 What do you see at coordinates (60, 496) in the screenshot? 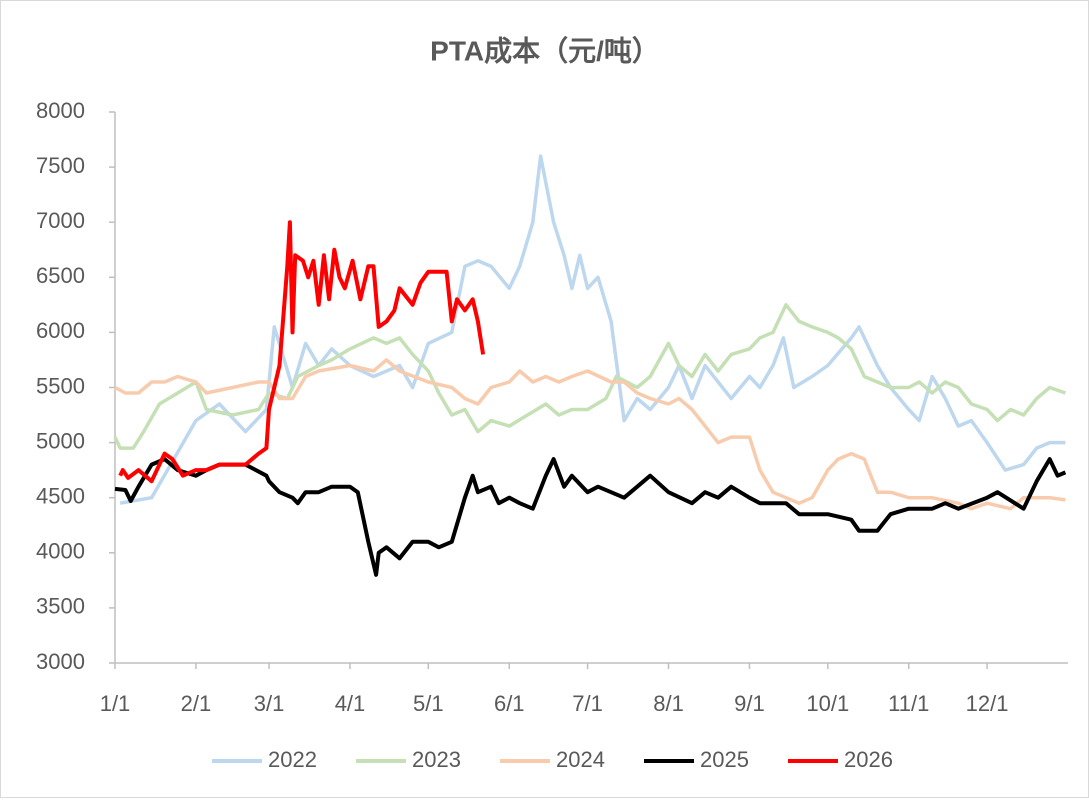
I see `y-tick-label: 4500` at bounding box center [60, 496].